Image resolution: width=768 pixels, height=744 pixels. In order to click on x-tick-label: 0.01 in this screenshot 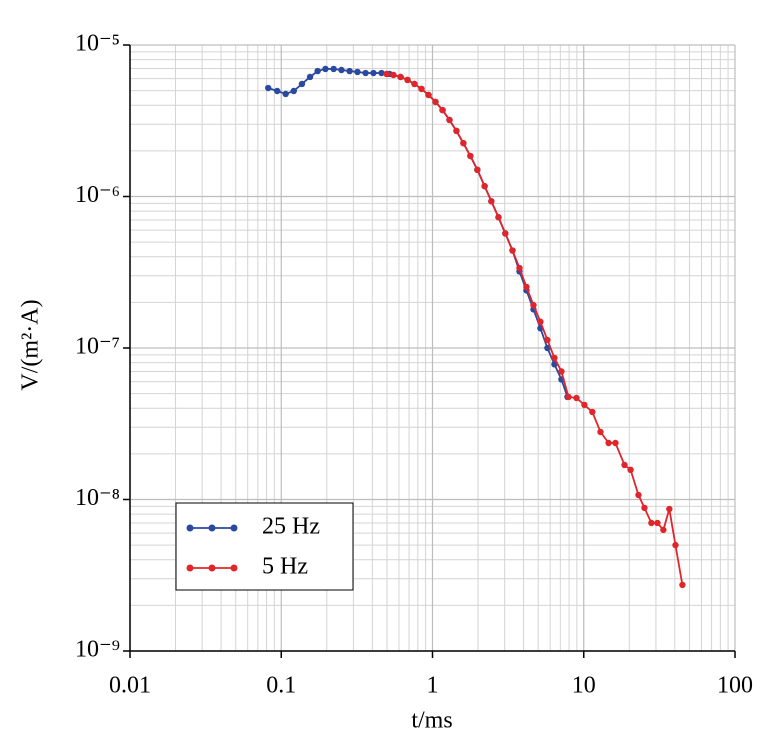, I will do `click(130, 686)`.